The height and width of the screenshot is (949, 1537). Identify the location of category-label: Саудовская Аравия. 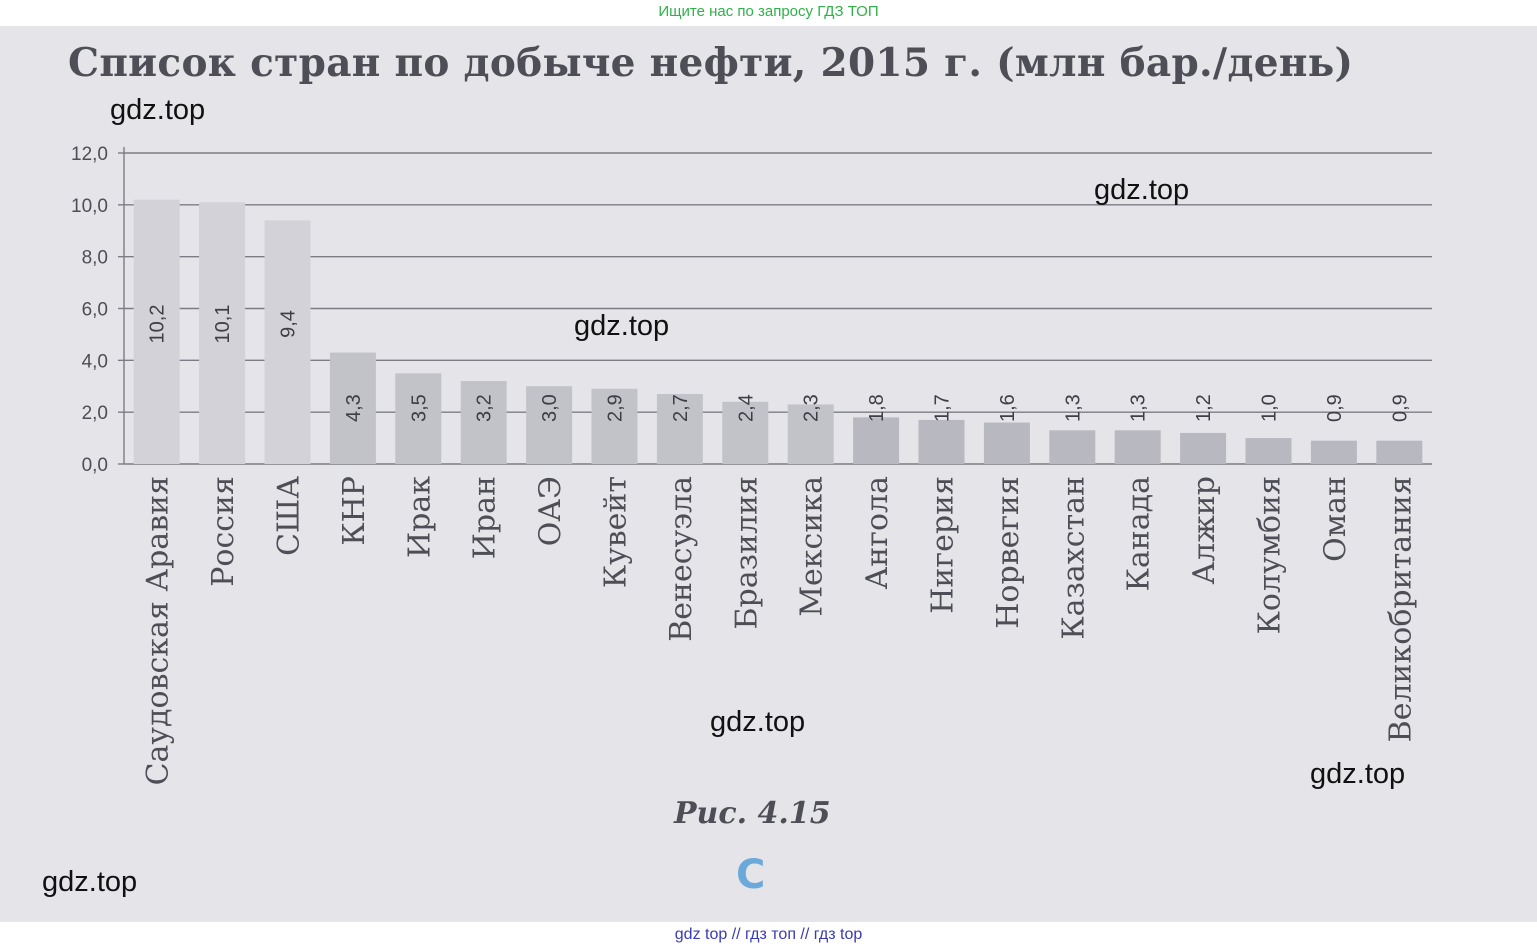
(158, 630).